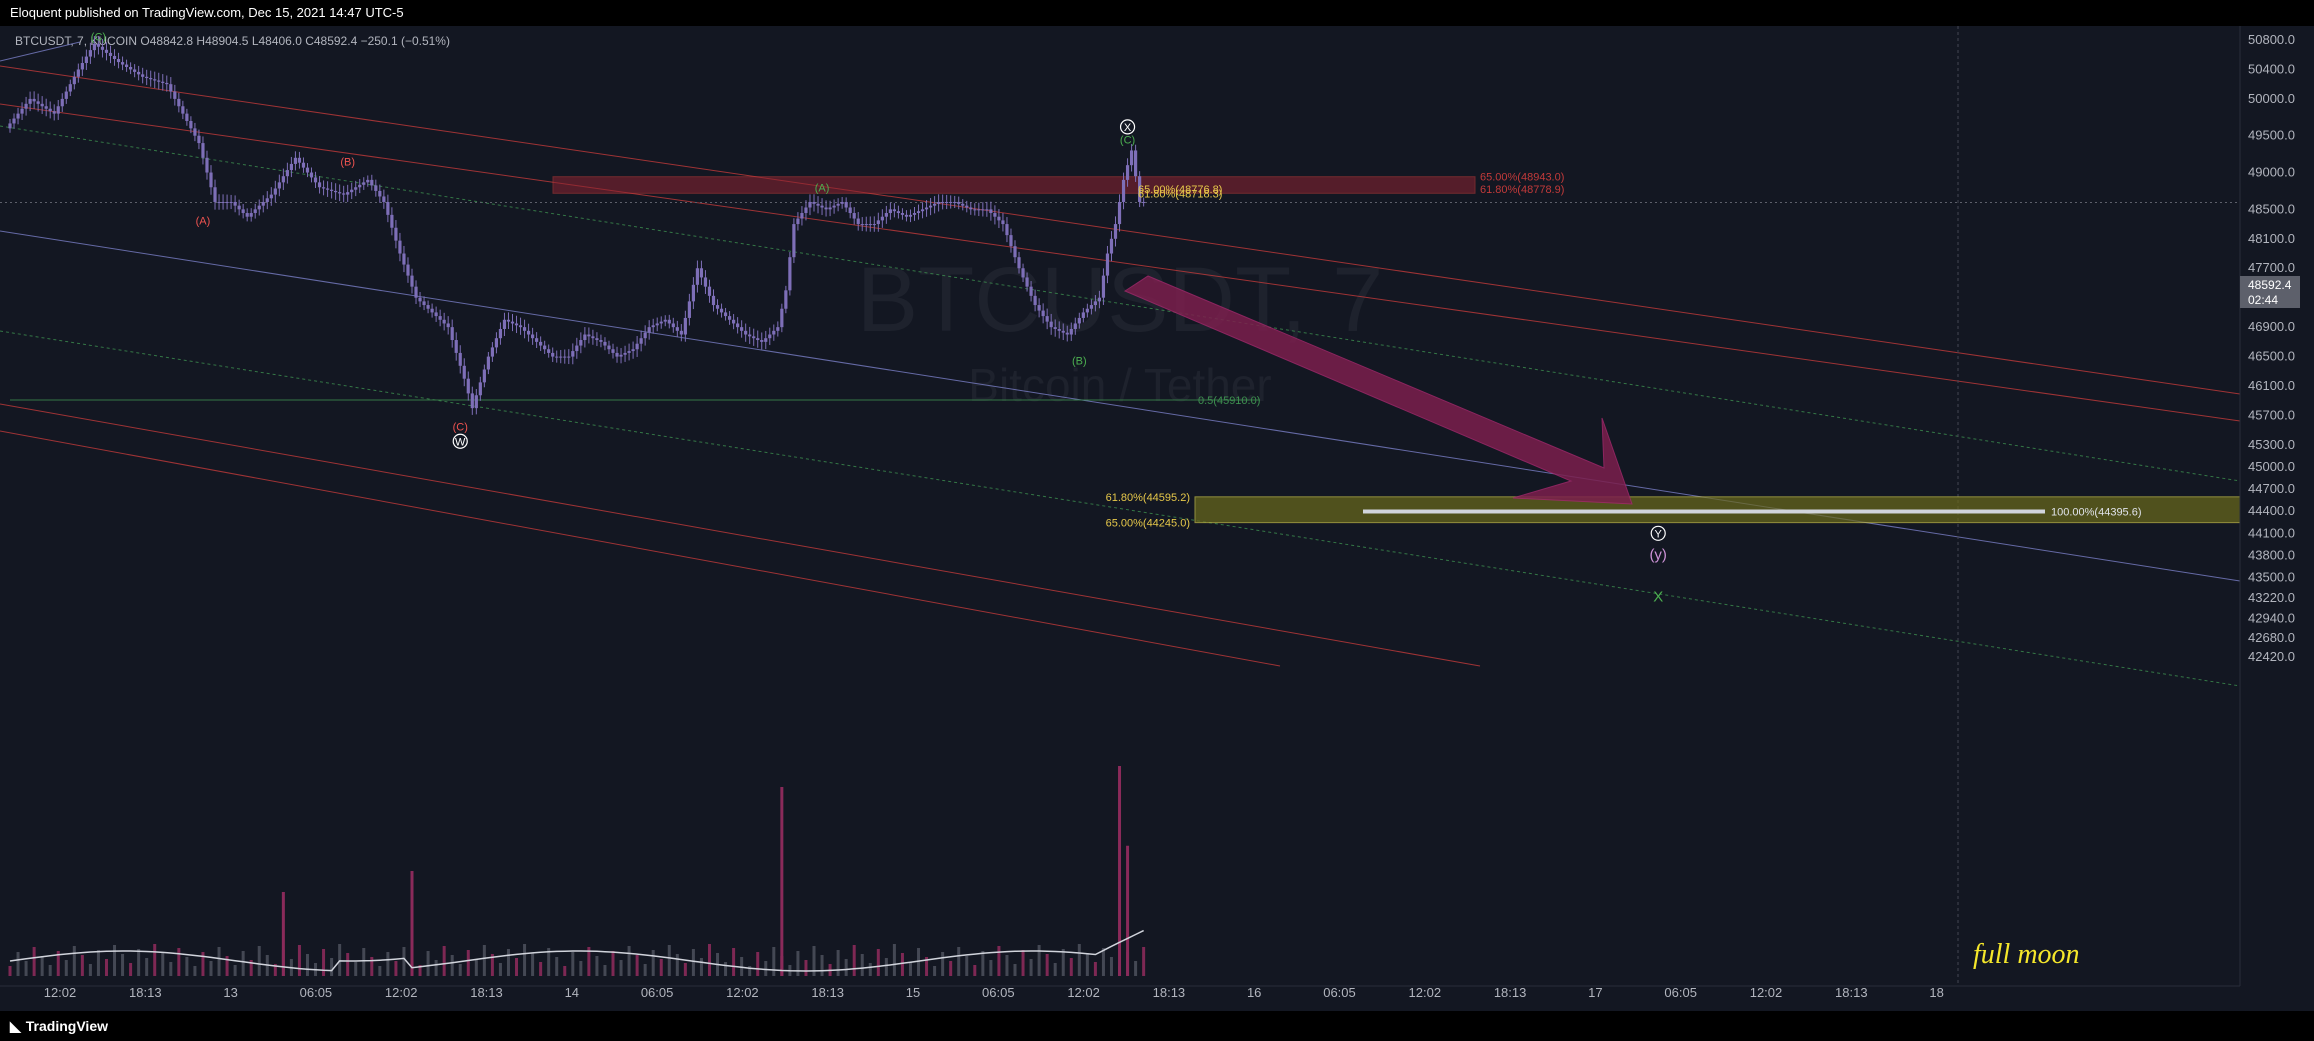 This screenshot has height=1041, width=2314. I want to click on price-tick-label: 44700.0, so click(2271, 488).